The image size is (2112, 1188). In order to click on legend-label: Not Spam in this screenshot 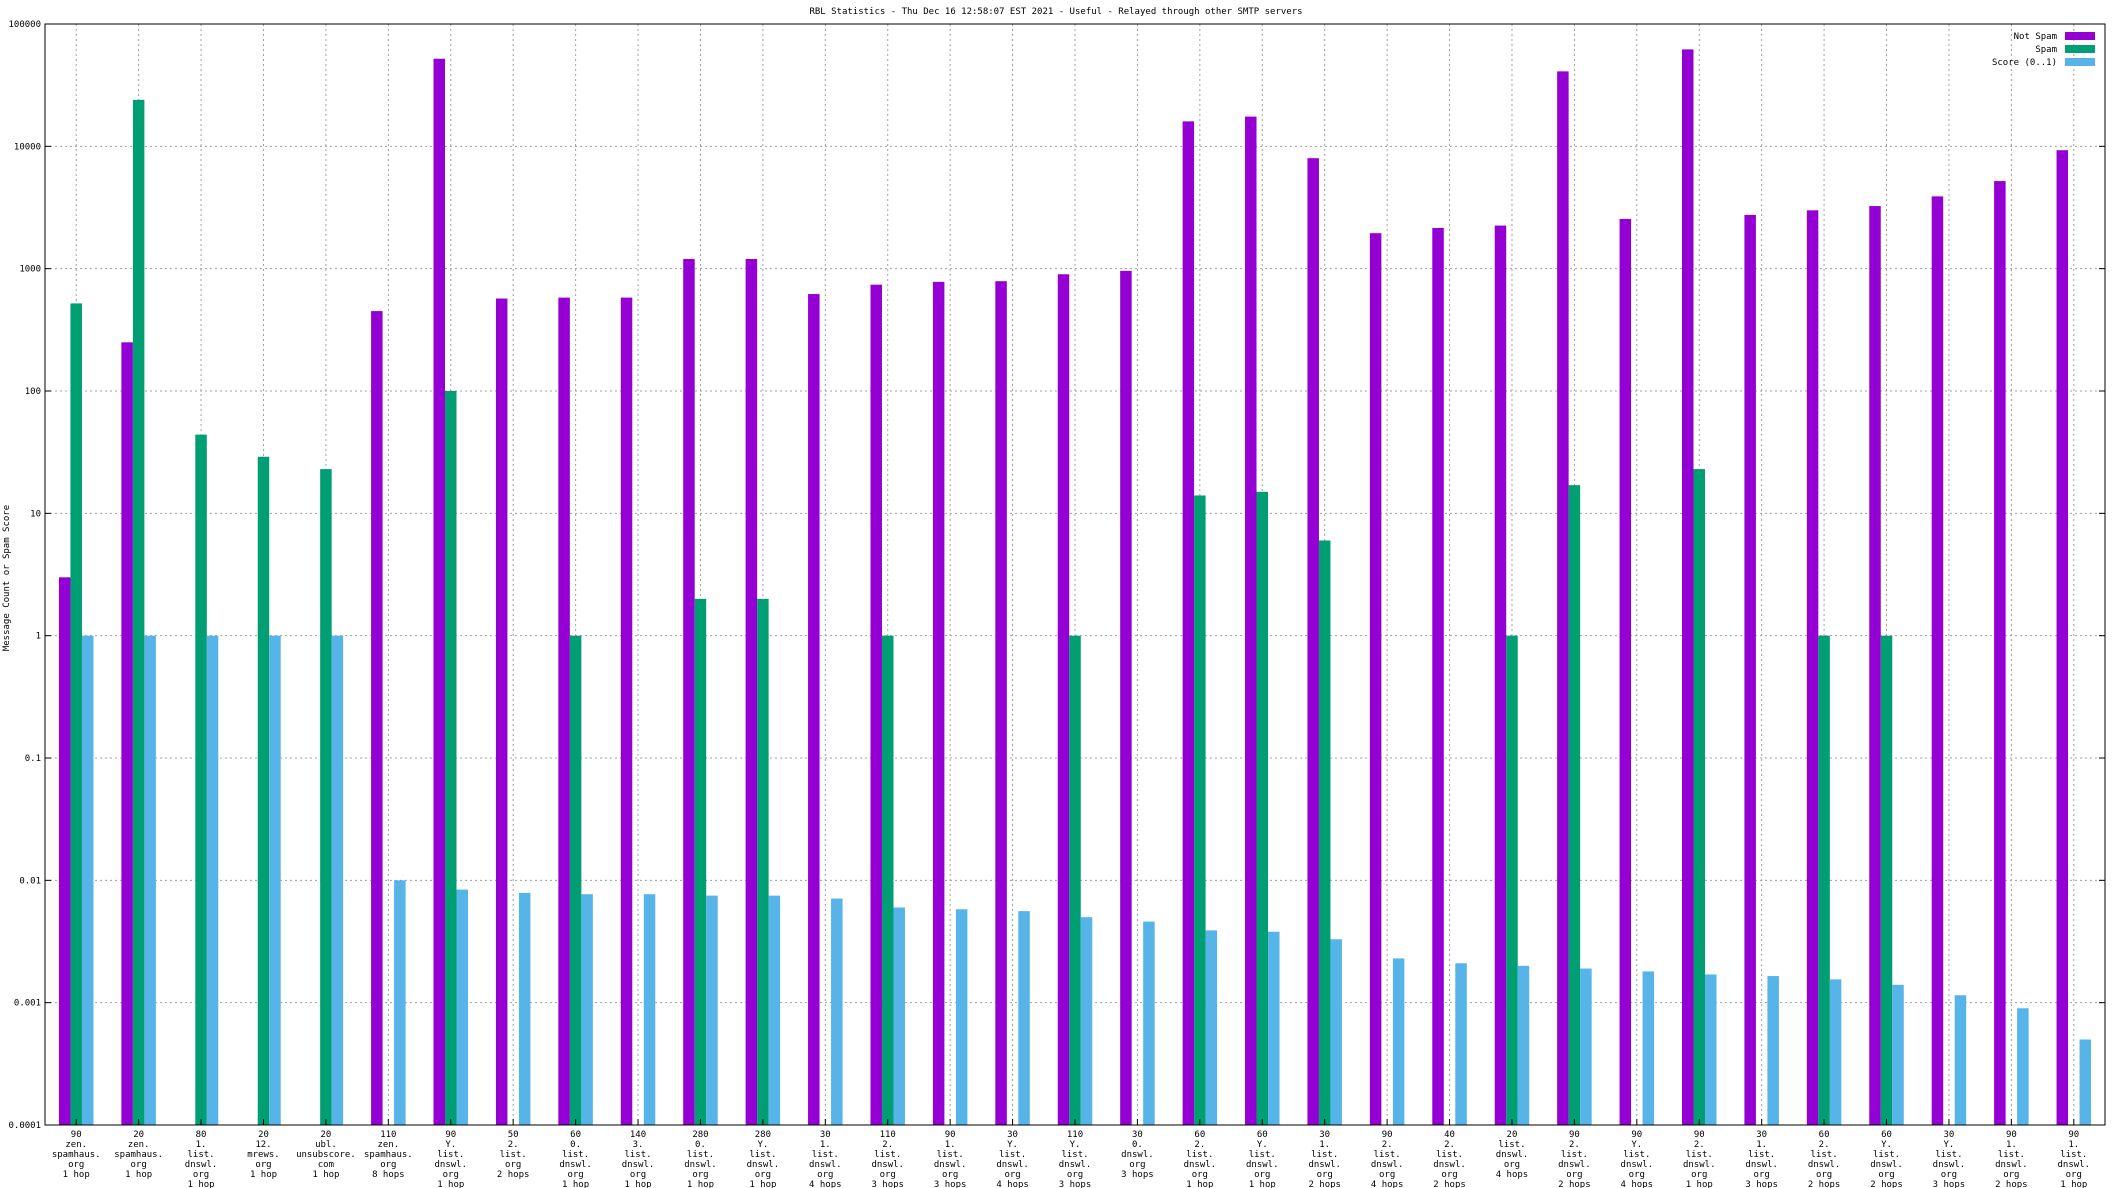, I will do `click(2035, 37)`.